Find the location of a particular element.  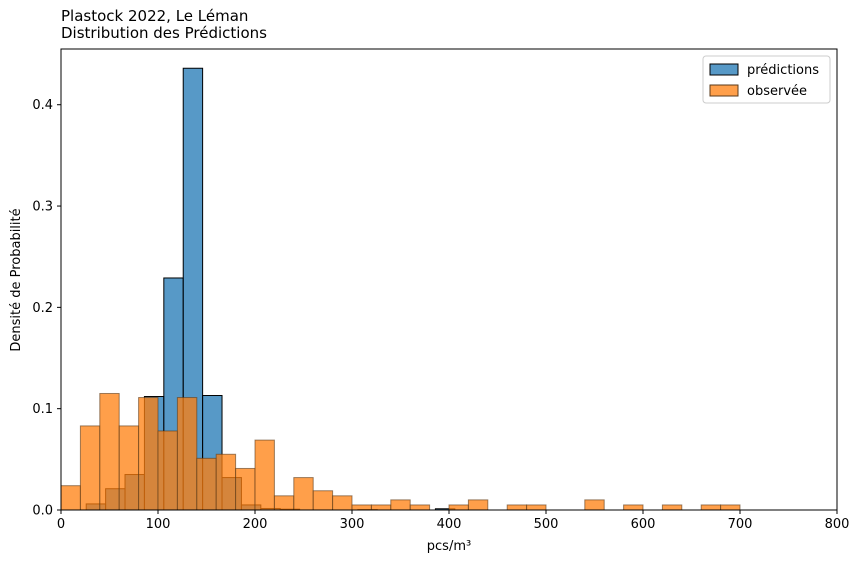

y-tick-label: 0.1 is located at coordinates (42, 409).